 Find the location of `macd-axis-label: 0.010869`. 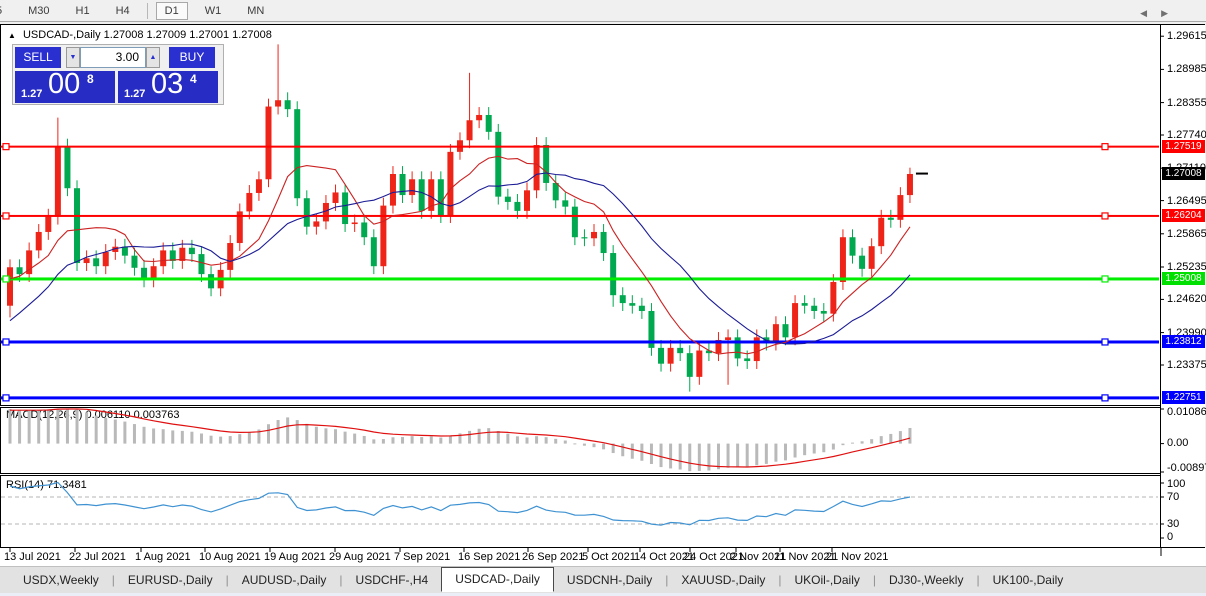

macd-axis-label: 0.010869 is located at coordinates (1186, 412).